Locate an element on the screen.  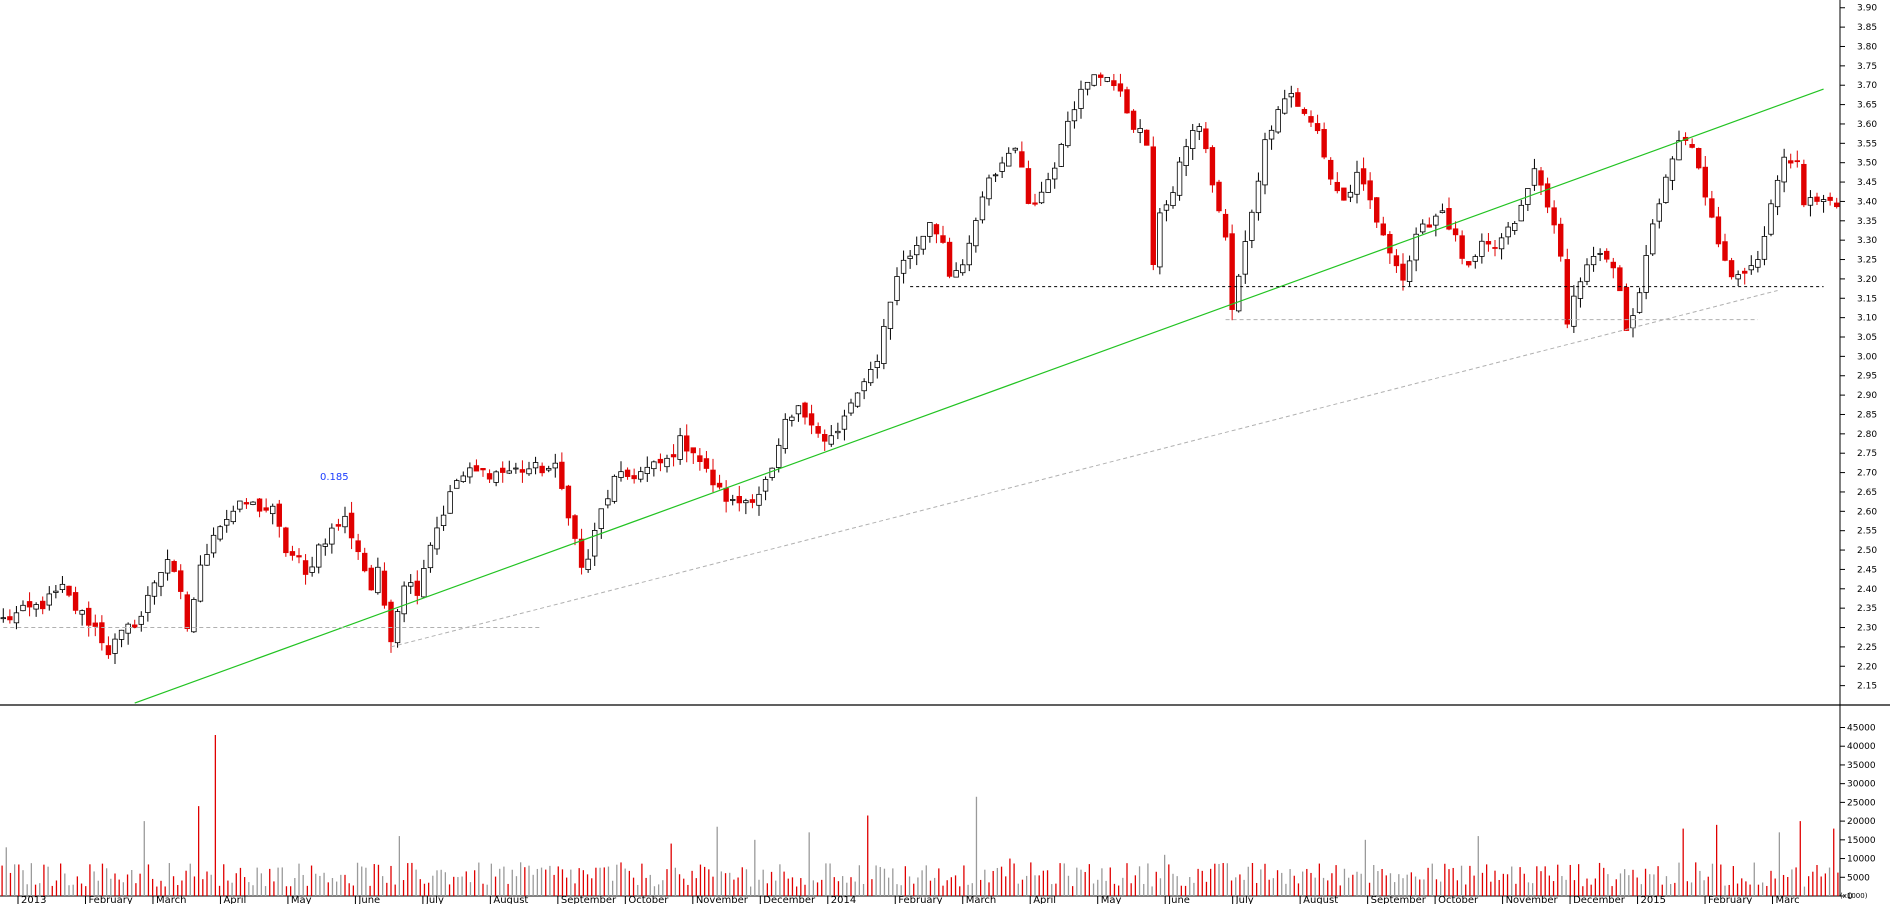
month-label: 2015 is located at coordinates (1653, 899).